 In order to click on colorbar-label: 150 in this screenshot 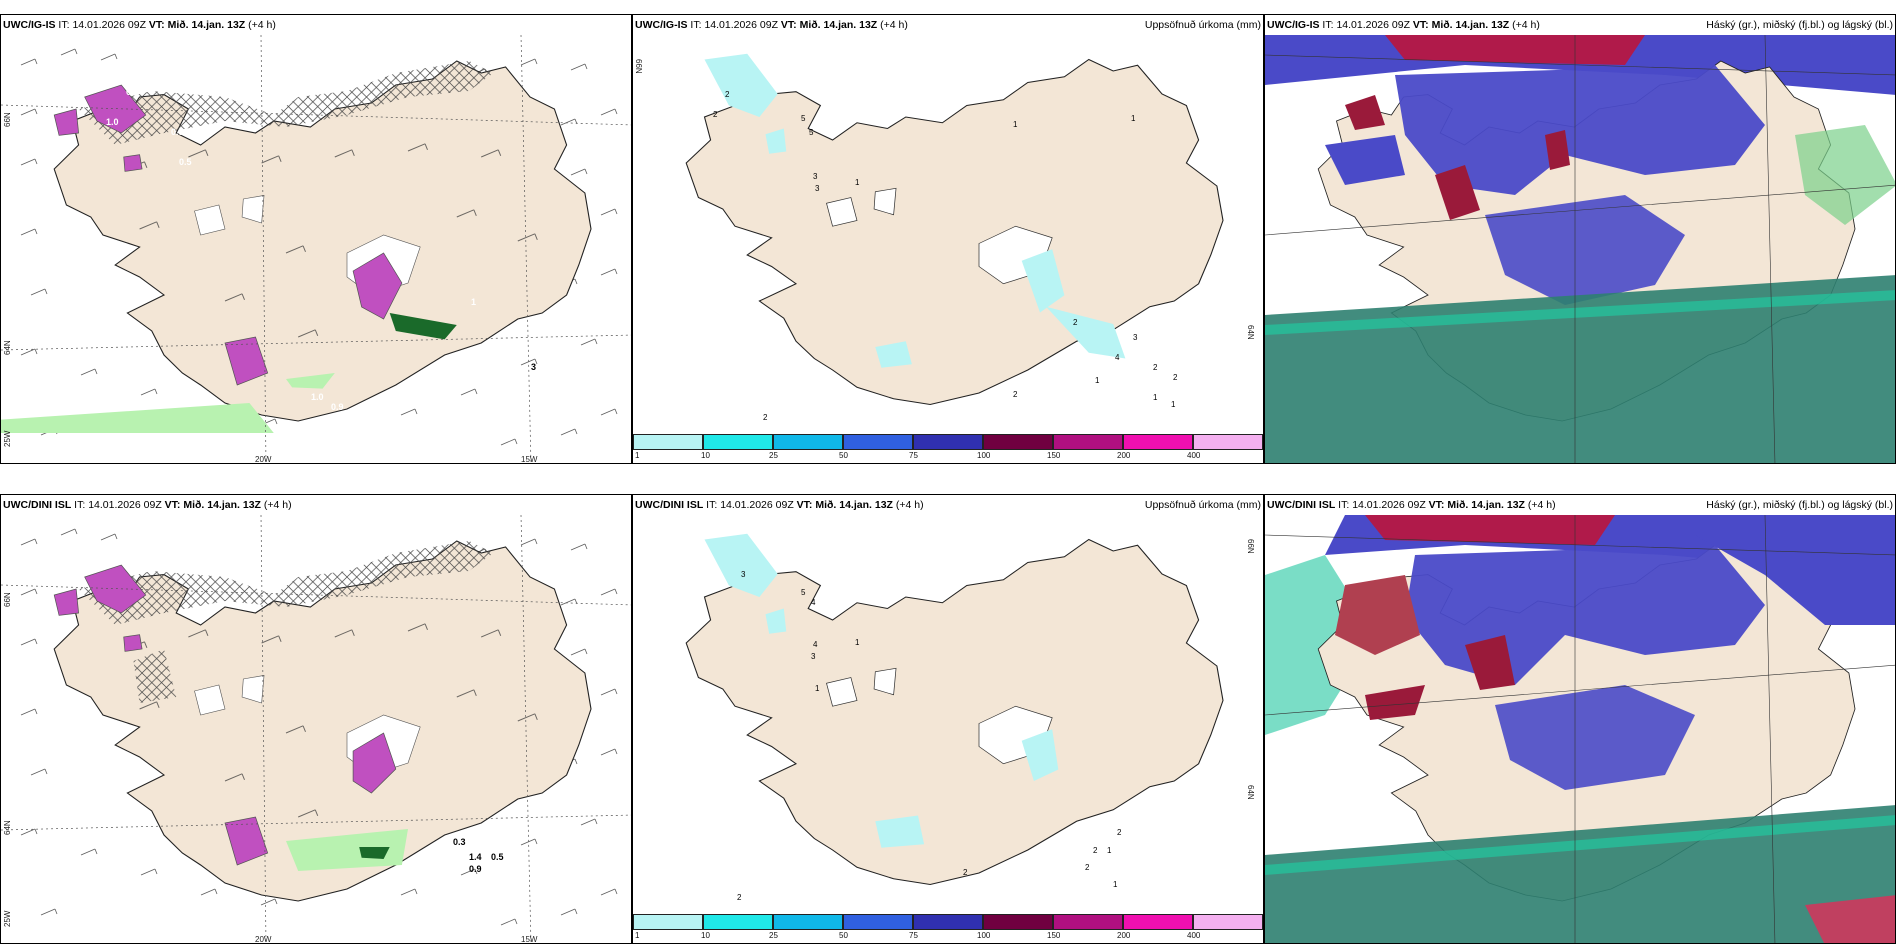, I will do `click(1054, 455)`.